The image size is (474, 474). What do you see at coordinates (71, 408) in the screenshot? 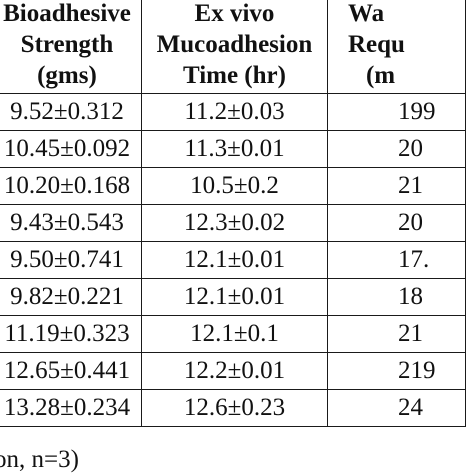
I see `table-cell: 13.28±0.234` at bounding box center [71, 408].